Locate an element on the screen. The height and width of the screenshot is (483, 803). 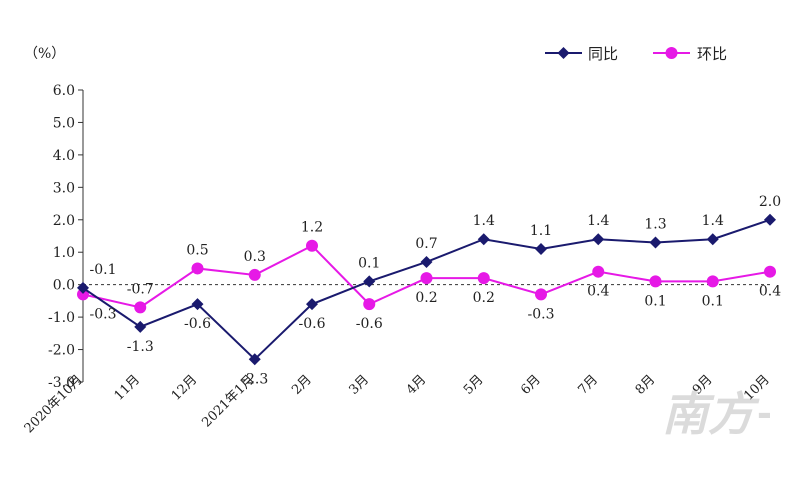
y-tick-labels: 6.0 5.0 4.0 3.0 2.0 1.0 0.0 -1.0 -2.0 -3.0 is located at coordinates (61, 237).